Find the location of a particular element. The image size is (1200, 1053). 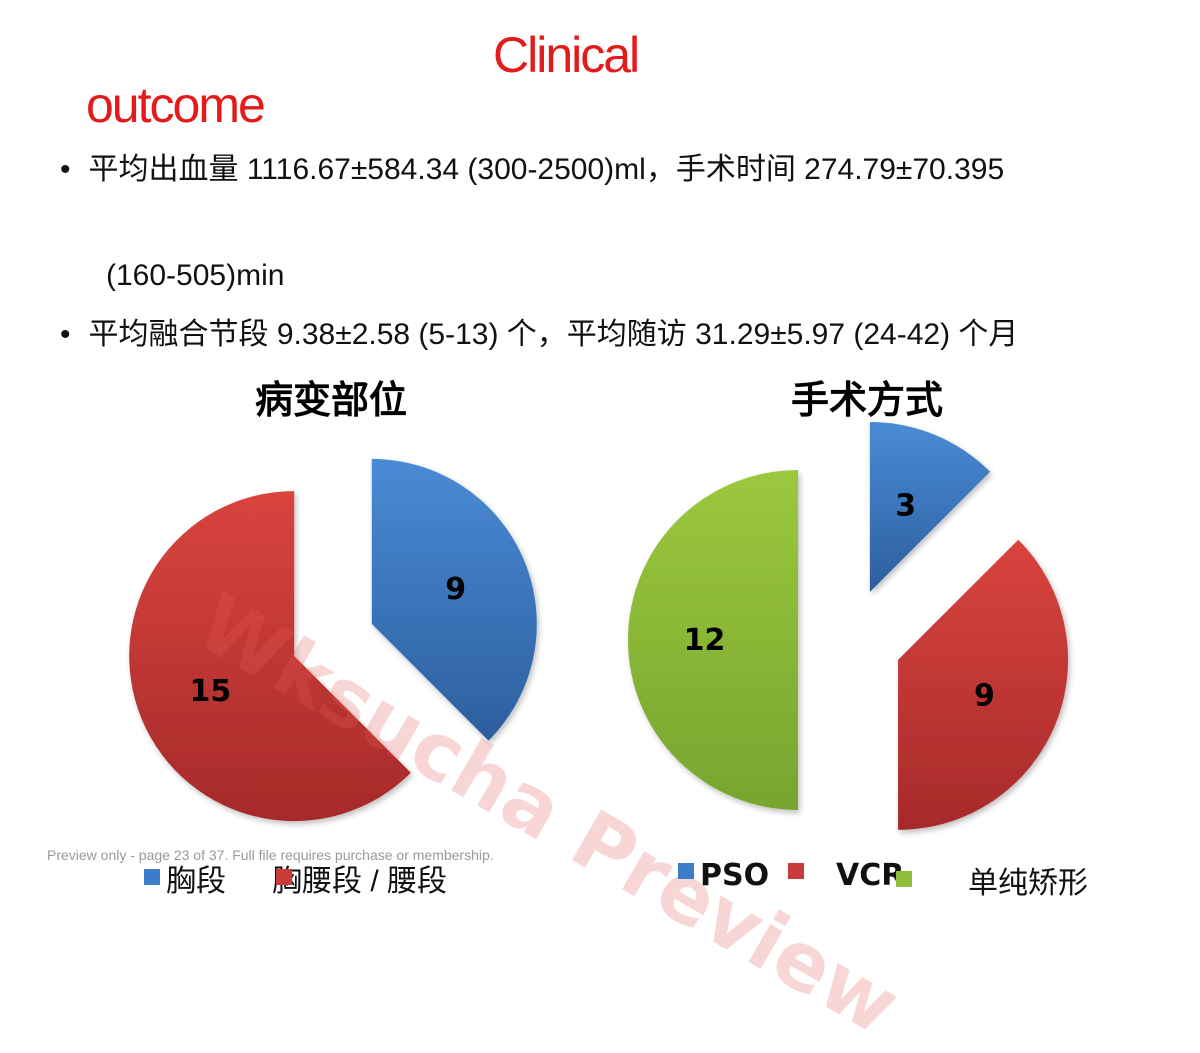

legend-label: 胸段 is located at coordinates (196, 881).